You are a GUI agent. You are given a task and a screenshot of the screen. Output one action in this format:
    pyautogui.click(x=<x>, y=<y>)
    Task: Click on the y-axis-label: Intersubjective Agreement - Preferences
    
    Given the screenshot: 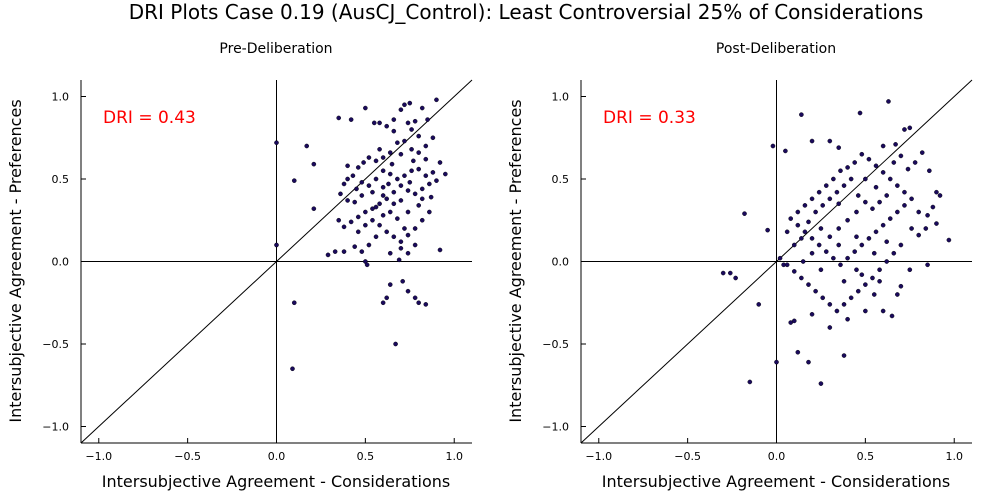 What is the action you would take?
    pyautogui.click(x=15, y=260)
    